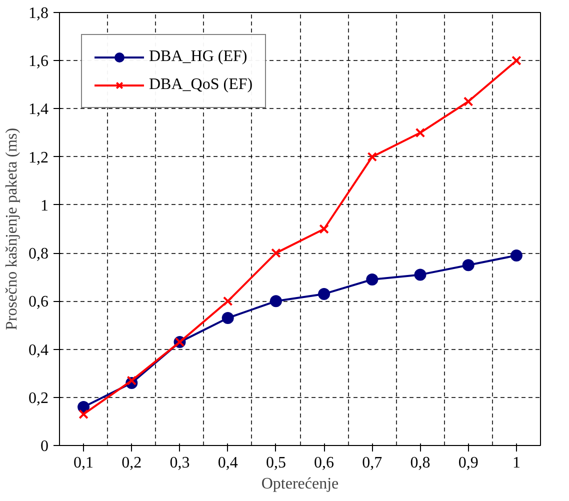 The width and height of the screenshot is (569, 501). Describe the element at coordinates (132, 463) in the screenshot. I see `x-tick-label: 0,2` at that location.